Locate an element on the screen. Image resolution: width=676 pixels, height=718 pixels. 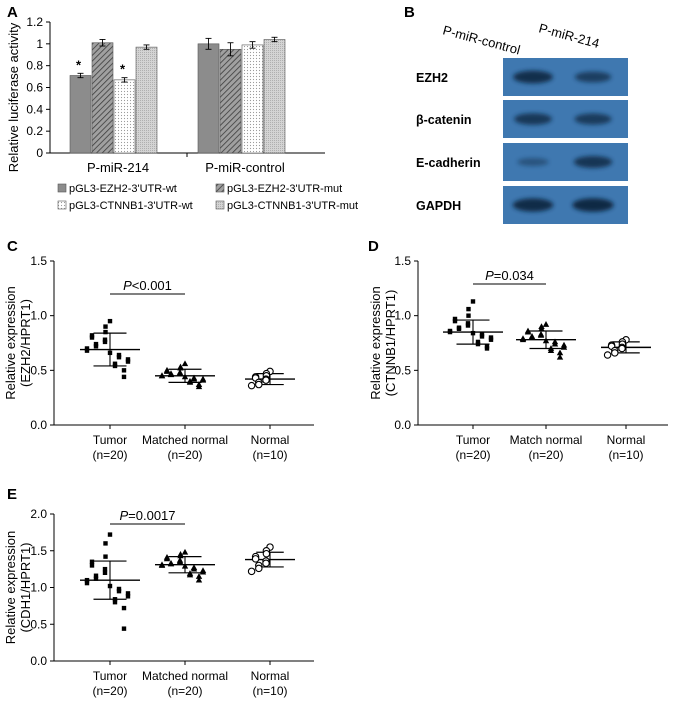
y-tick-label: 1.0 is located at coordinates (38, 588).